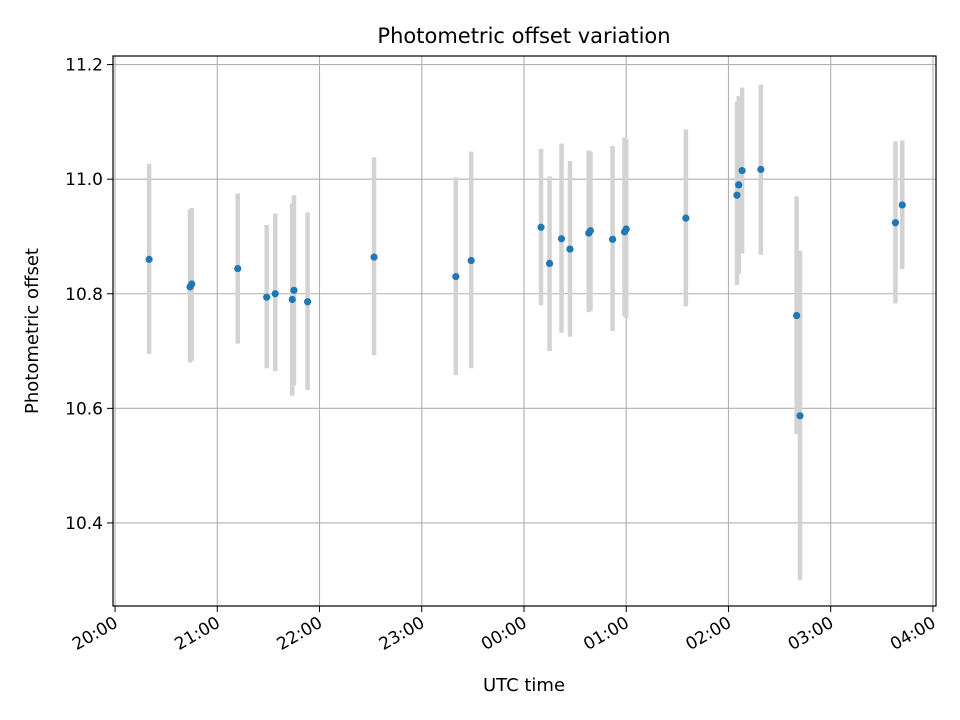  What do you see at coordinates (84, 66) in the screenshot?
I see `y-tick-label: 11.2` at bounding box center [84, 66].